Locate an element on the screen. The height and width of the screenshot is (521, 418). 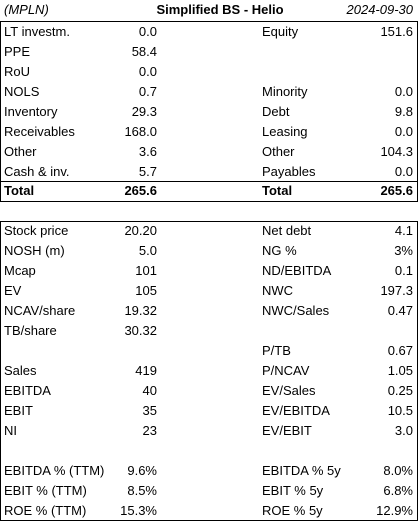
right-label: NWC/Sales is located at coordinates (296, 310).